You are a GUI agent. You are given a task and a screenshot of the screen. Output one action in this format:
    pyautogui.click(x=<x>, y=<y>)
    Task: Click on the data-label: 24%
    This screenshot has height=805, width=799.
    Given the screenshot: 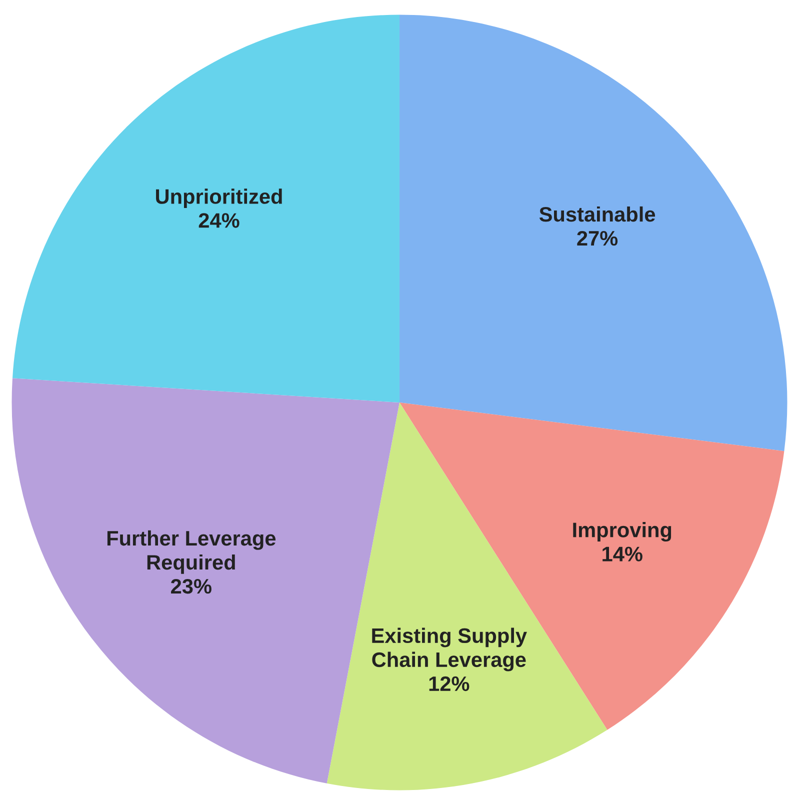 What is the action you would take?
    pyautogui.click(x=219, y=220)
    